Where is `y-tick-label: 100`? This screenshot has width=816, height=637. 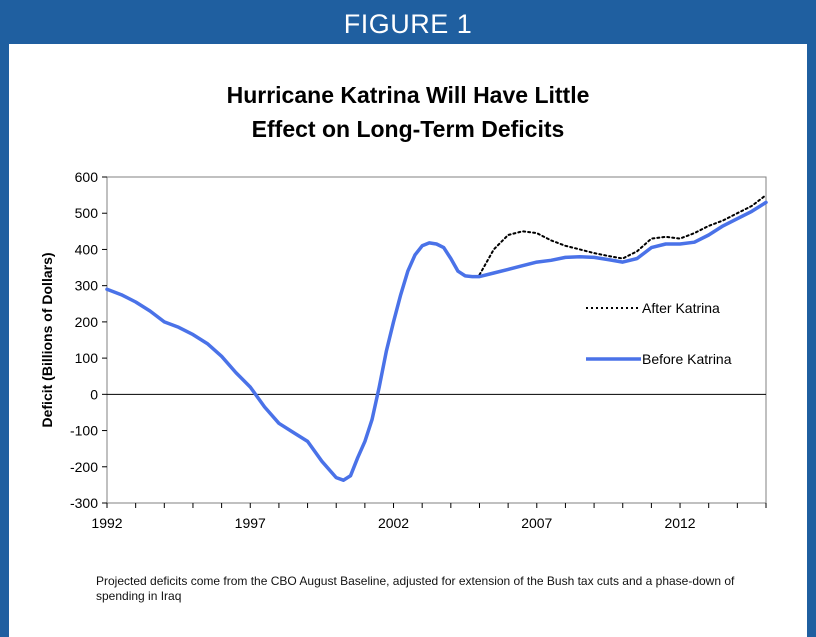
y-tick-label: 100 is located at coordinates (87, 358).